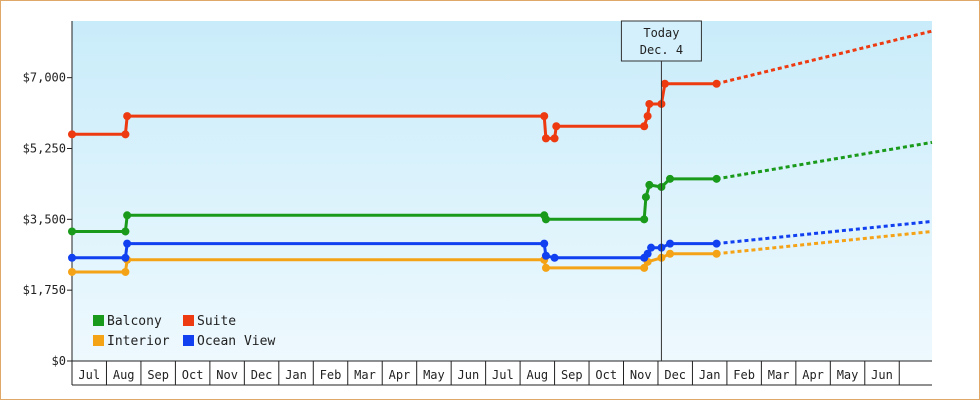 The height and width of the screenshot is (401, 980). I want to click on today-box, so click(661, 41).